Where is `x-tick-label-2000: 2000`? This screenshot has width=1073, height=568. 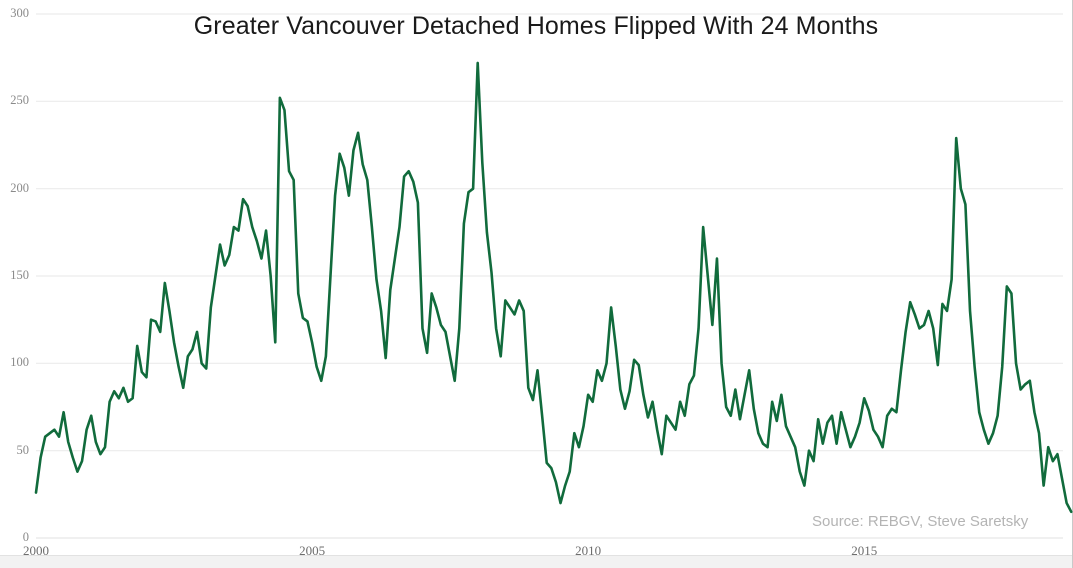 x-tick-label-2000: 2000 is located at coordinates (36, 550).